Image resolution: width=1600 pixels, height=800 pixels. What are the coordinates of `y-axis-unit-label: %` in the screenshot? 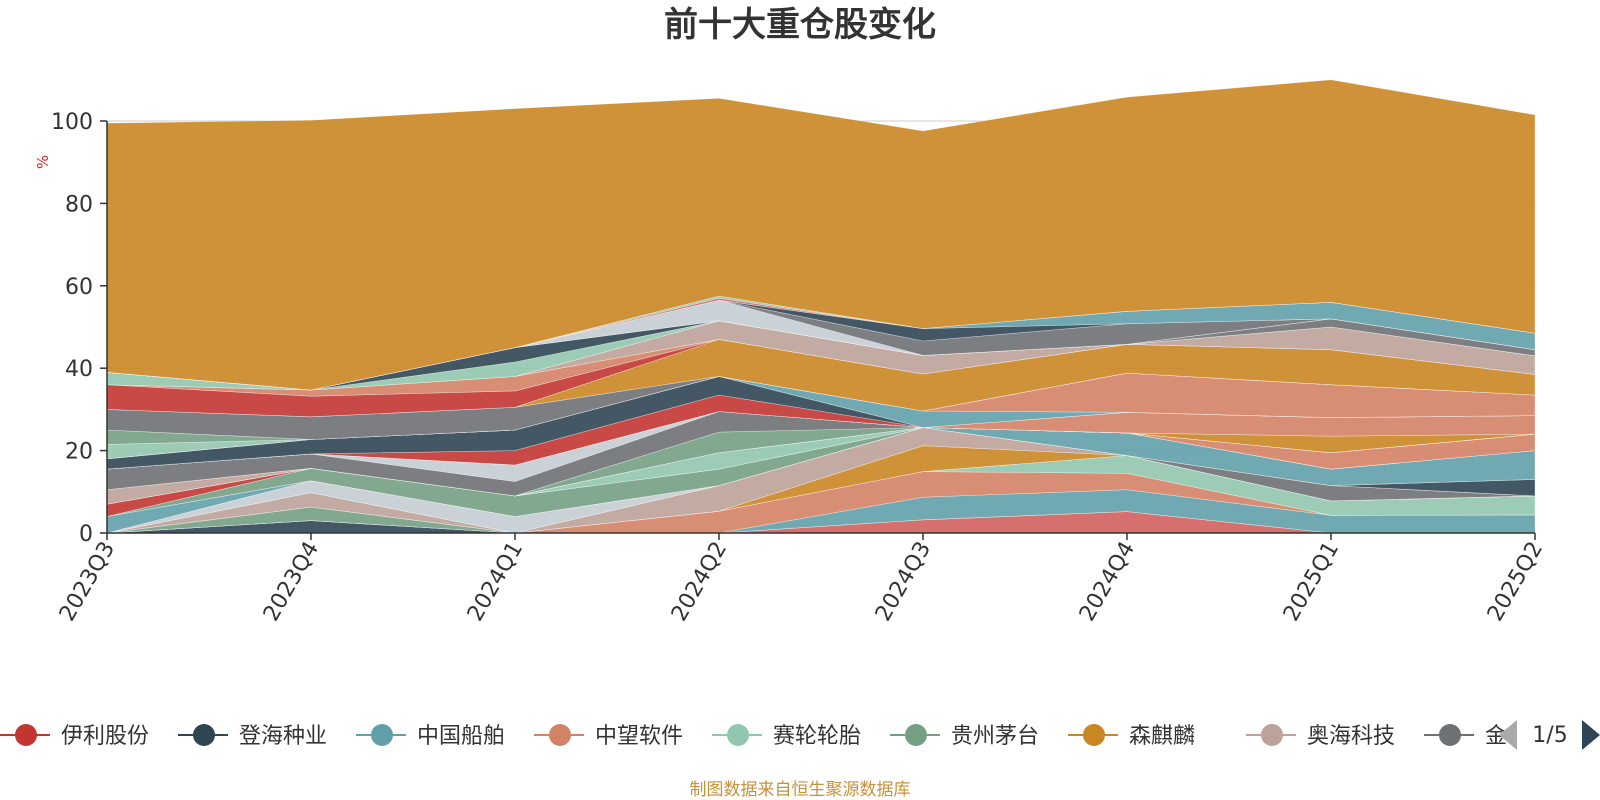 It's located at (43, 162).